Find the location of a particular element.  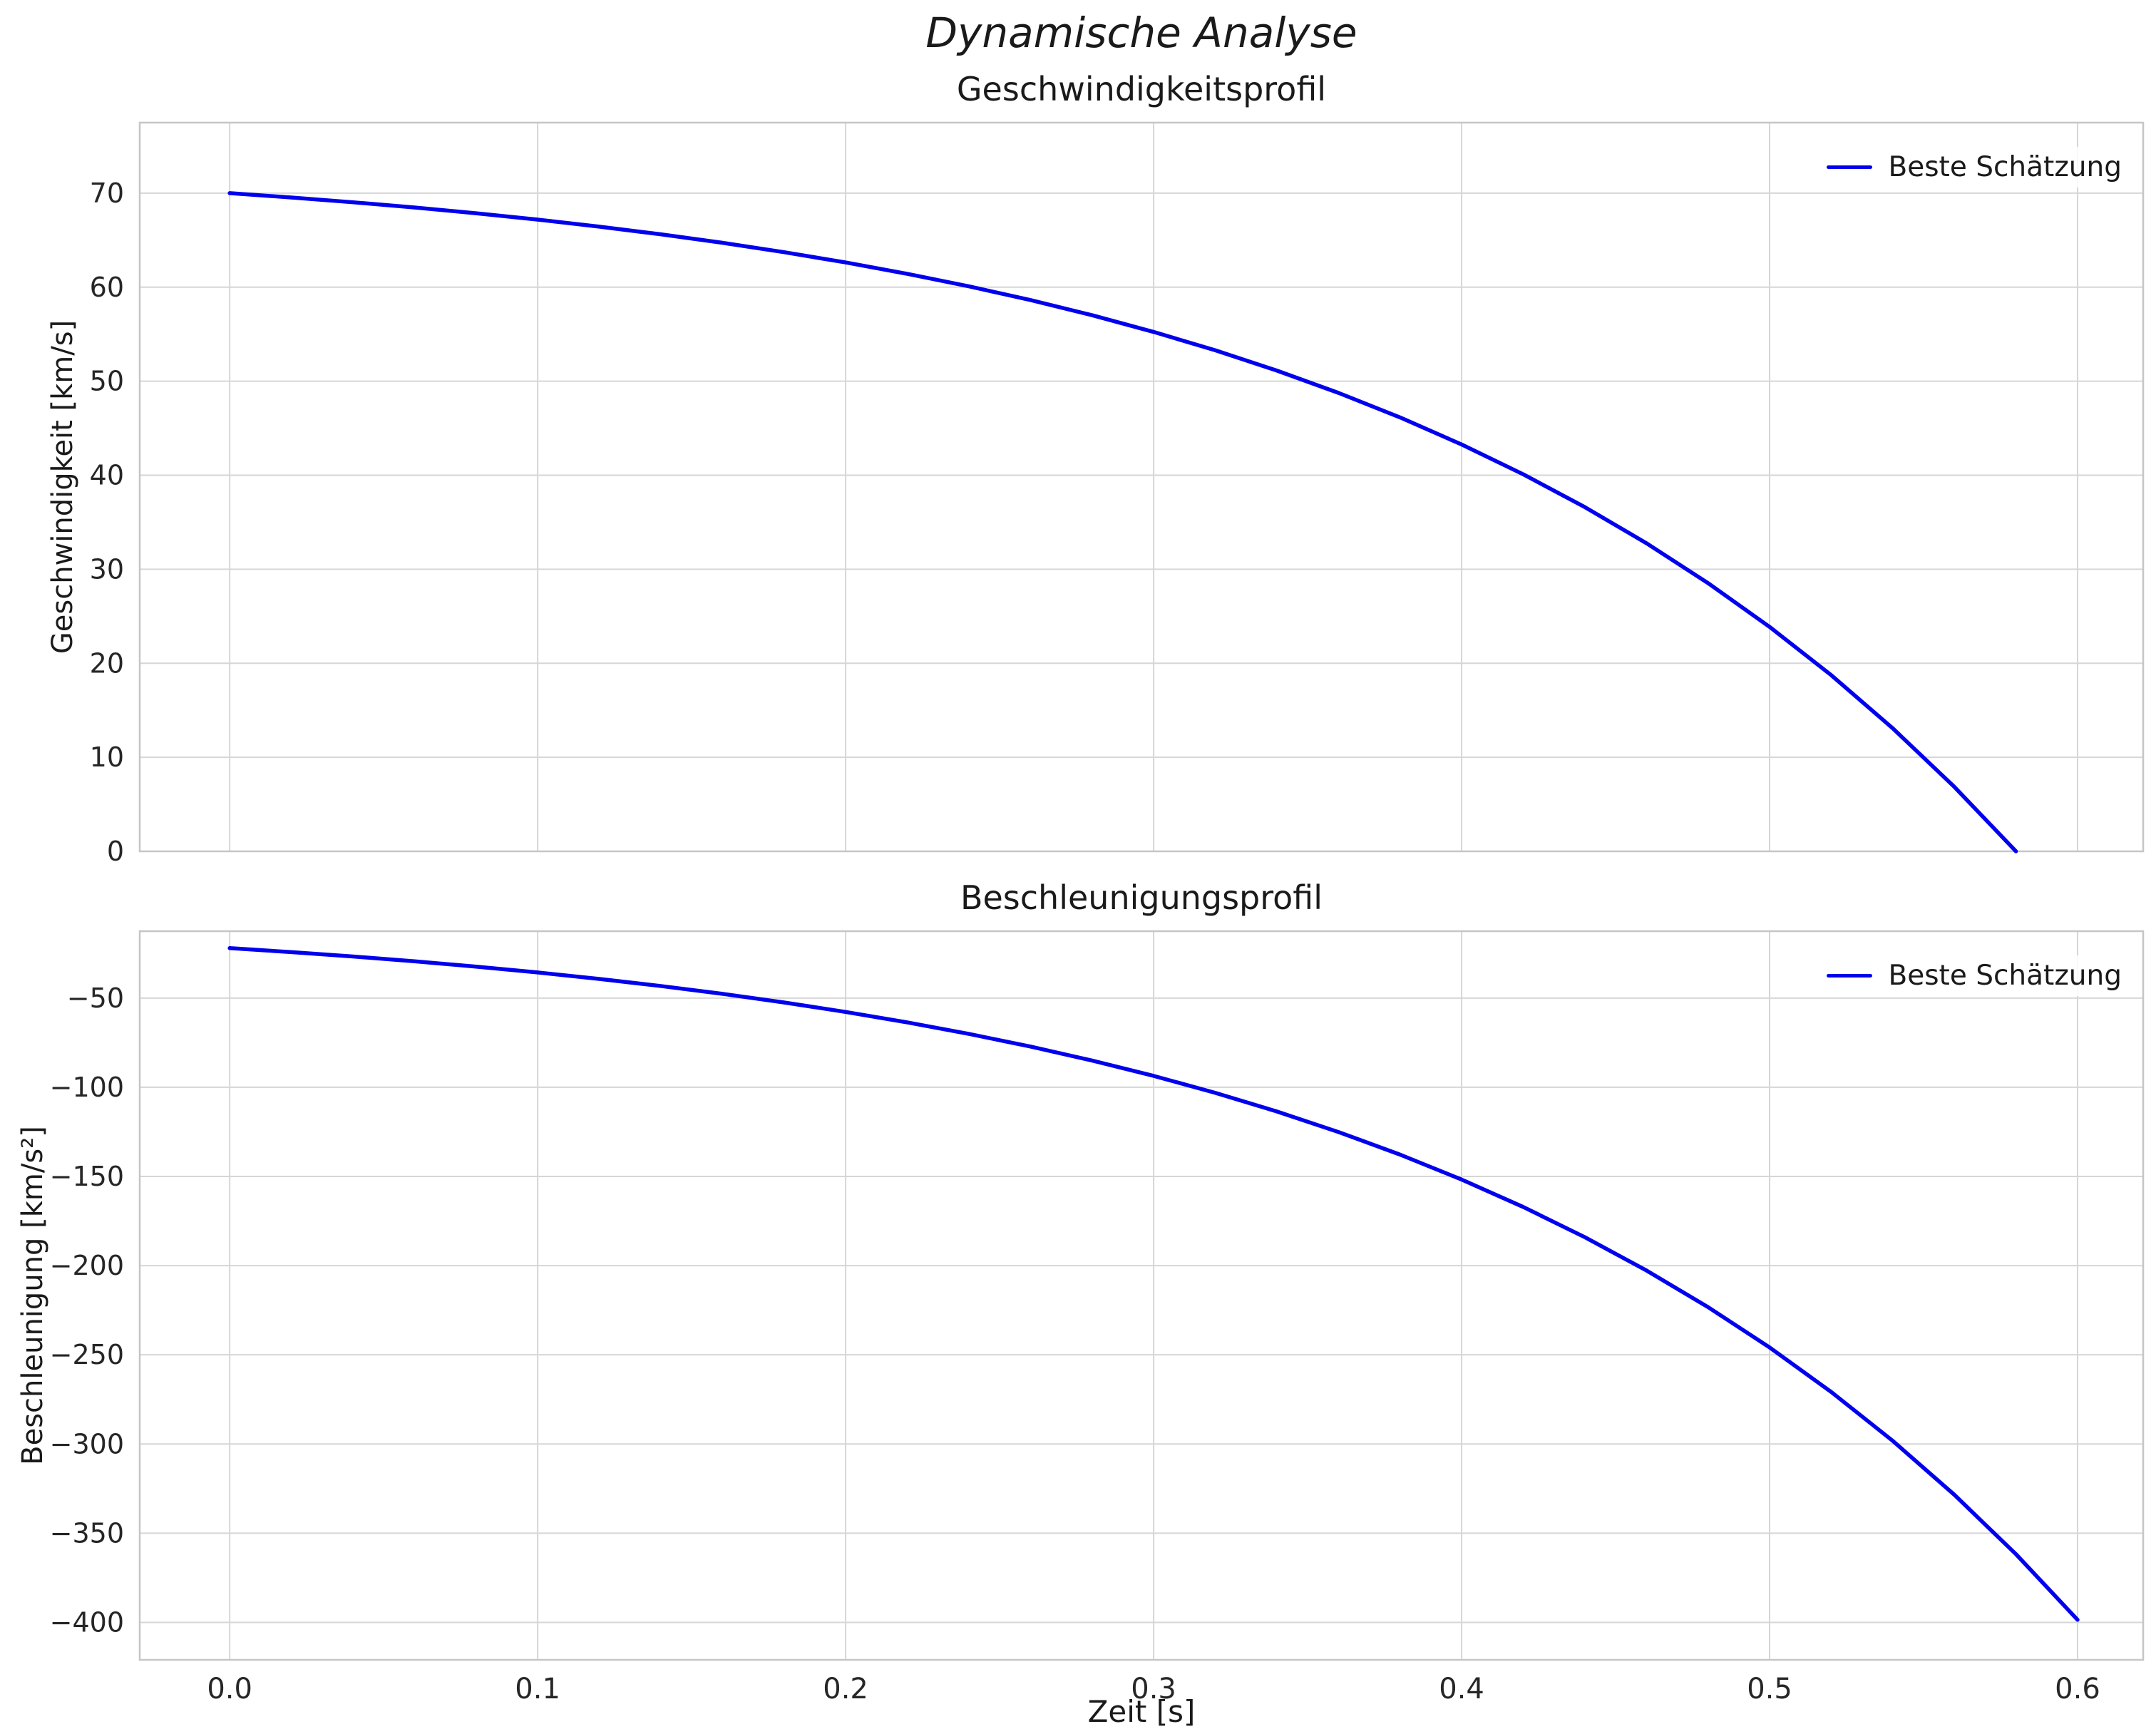

figure-title: Dynamische Analyse is located at coordinates (1141, 33).